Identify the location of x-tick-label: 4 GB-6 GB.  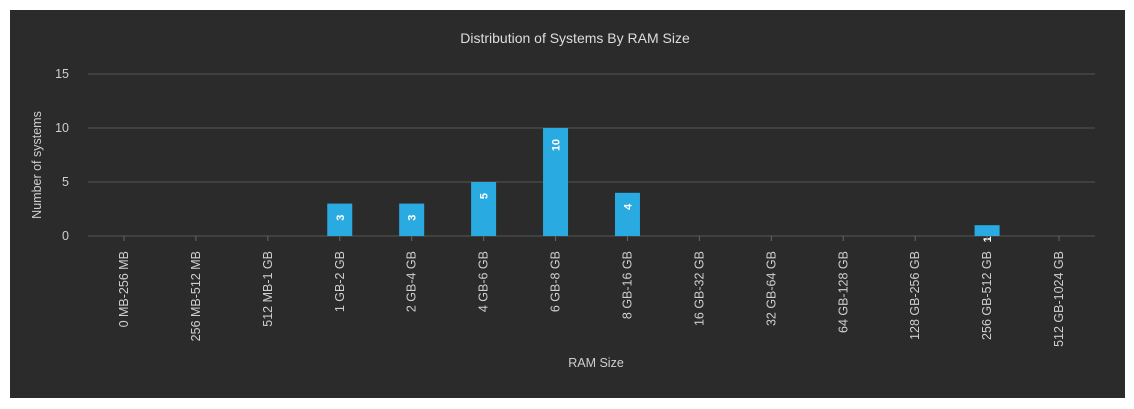
(484, 281).